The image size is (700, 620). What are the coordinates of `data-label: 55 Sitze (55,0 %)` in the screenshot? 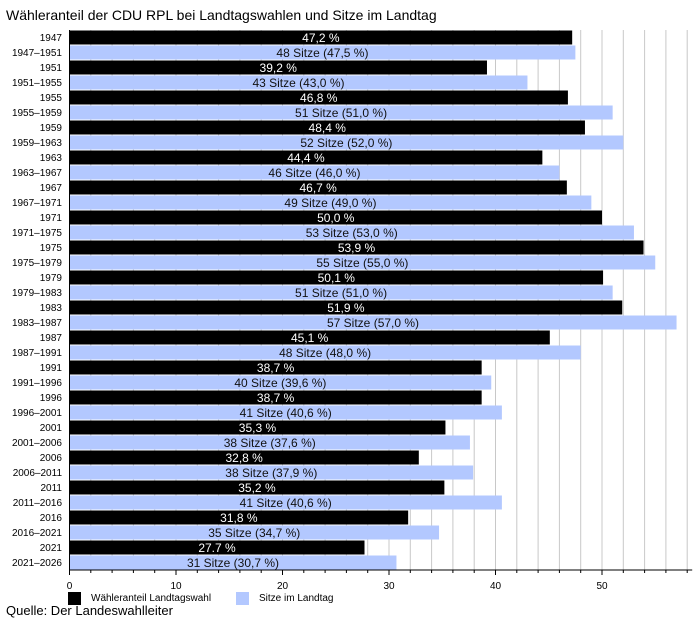 It's located at (362, 263).